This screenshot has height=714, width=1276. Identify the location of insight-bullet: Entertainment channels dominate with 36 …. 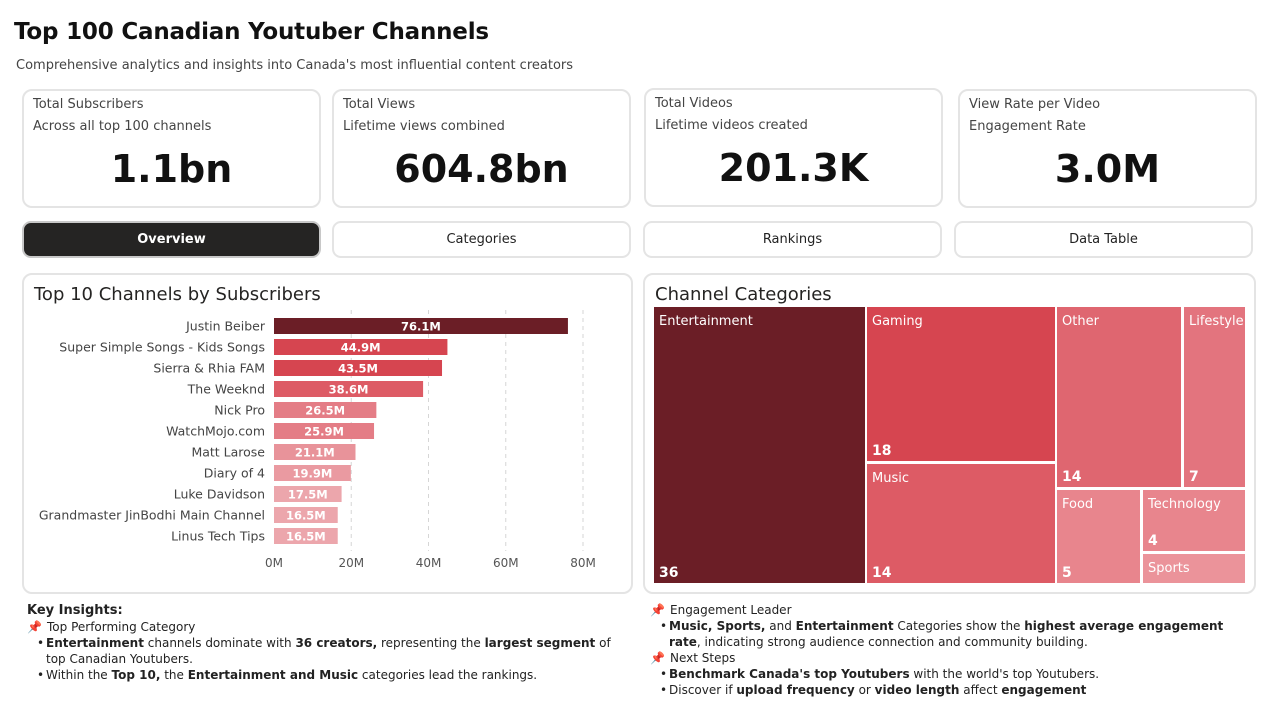
(327, 651).